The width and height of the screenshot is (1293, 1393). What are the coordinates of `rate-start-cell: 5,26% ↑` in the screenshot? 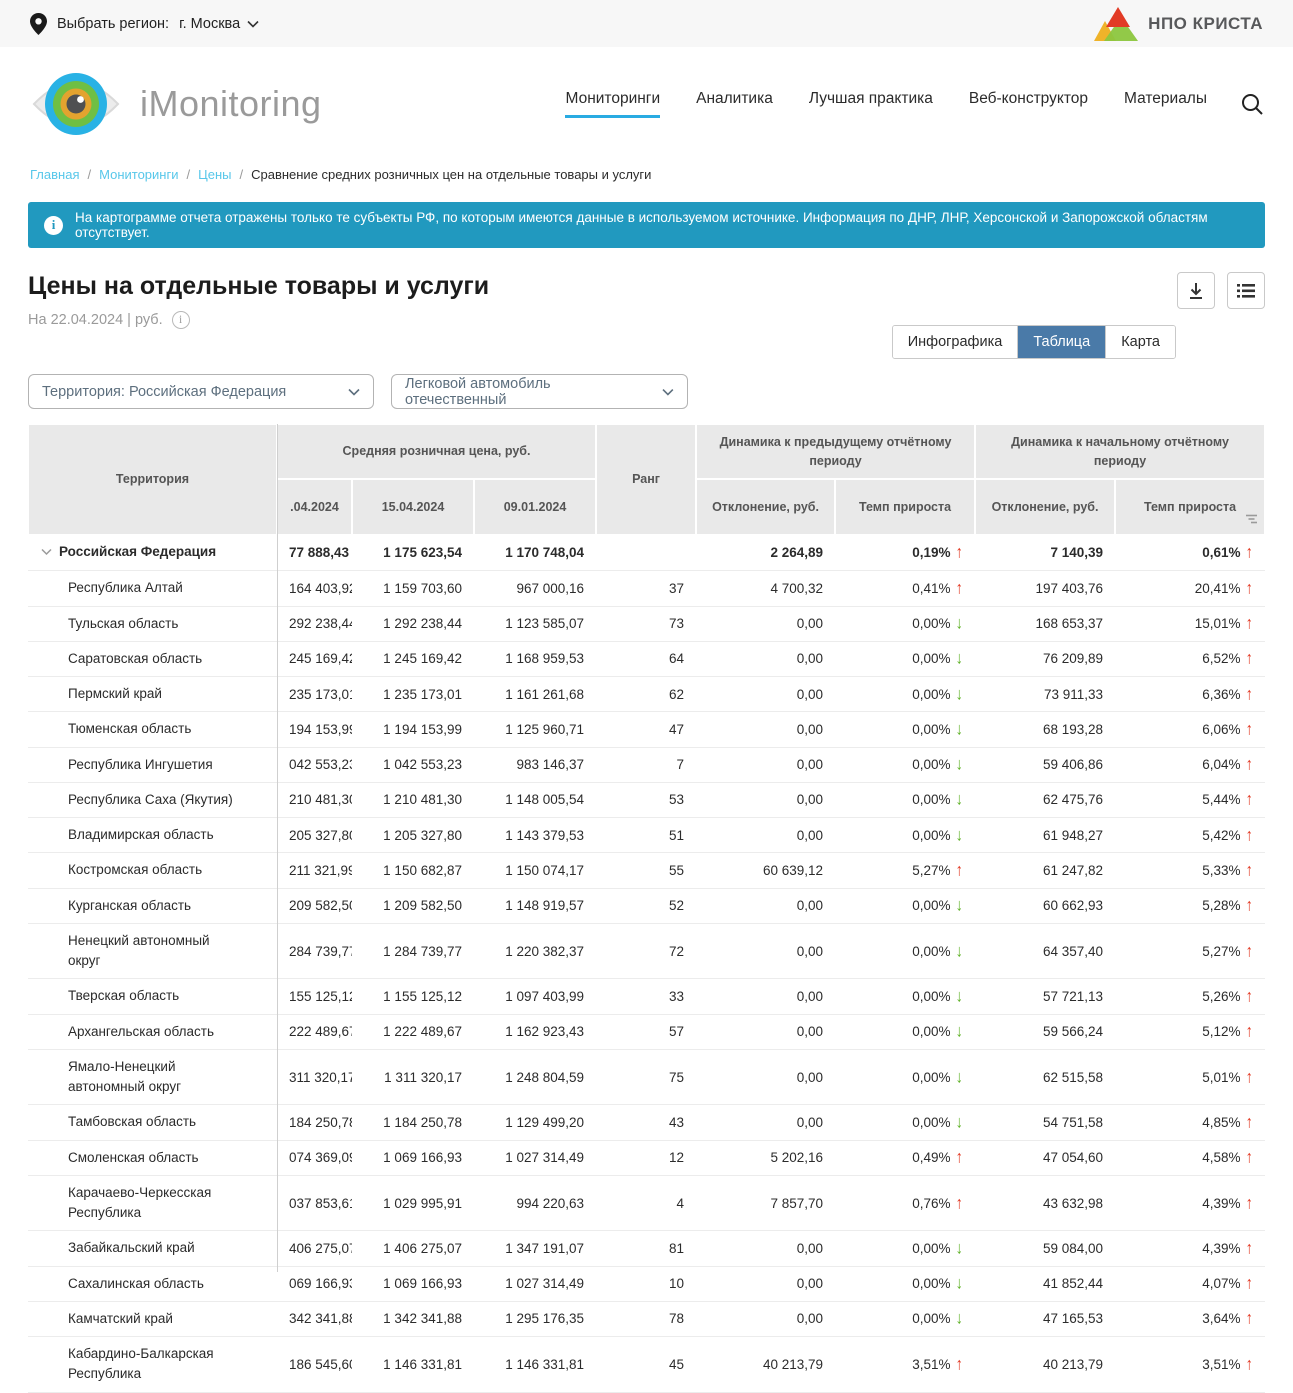 It's located at (1190, 997).